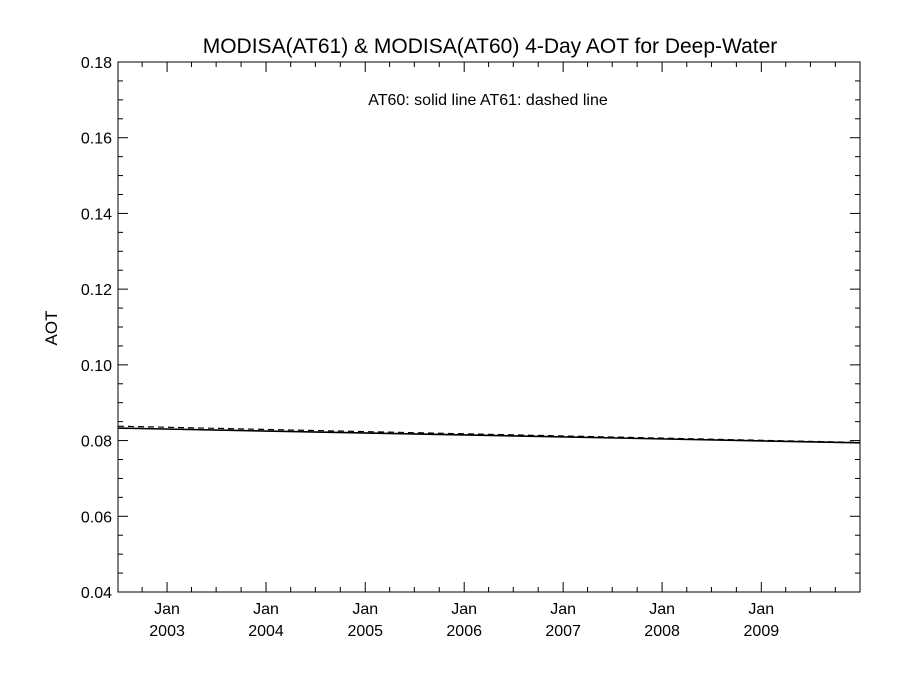 Image resolution: width=900 pixels, height=675 pixels. Describe the element at coordinates (365, 631) in the screenshot. I see `x-tick-year: 2005` at that location.